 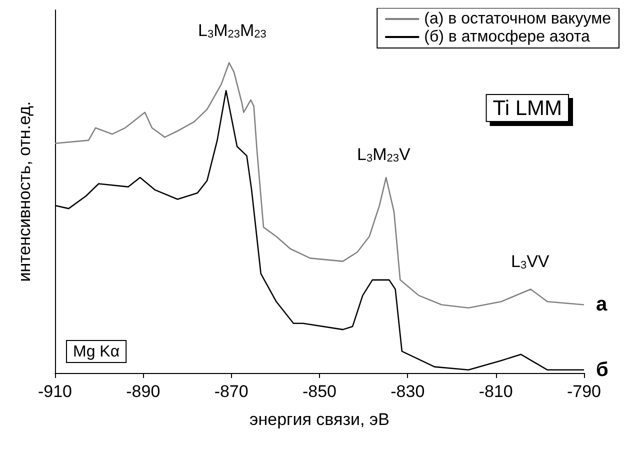 What do you see at coordinates (584, 391) in the screenshot?
I see `x-tick-label: -790` at bounding box center [584, 391].